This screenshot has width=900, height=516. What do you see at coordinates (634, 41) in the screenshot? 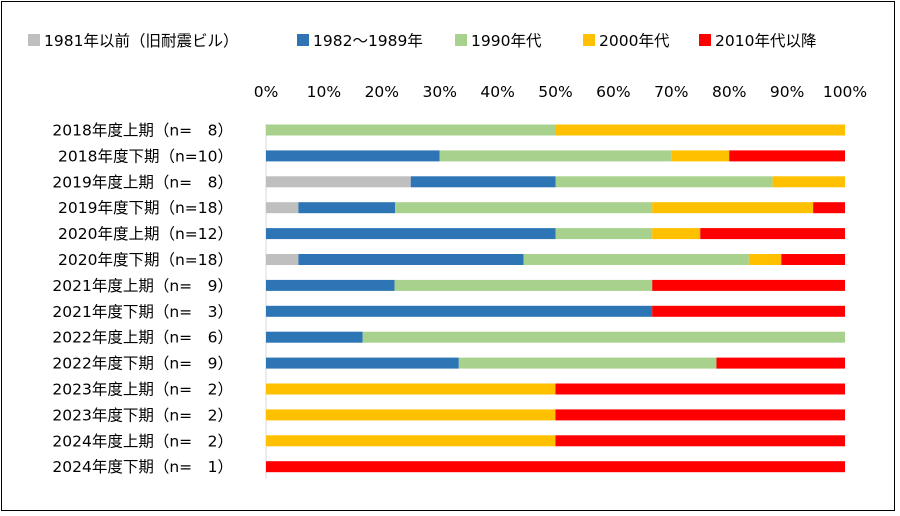
I see `legend-label: 2000年代` at bounding box center [634, 41].